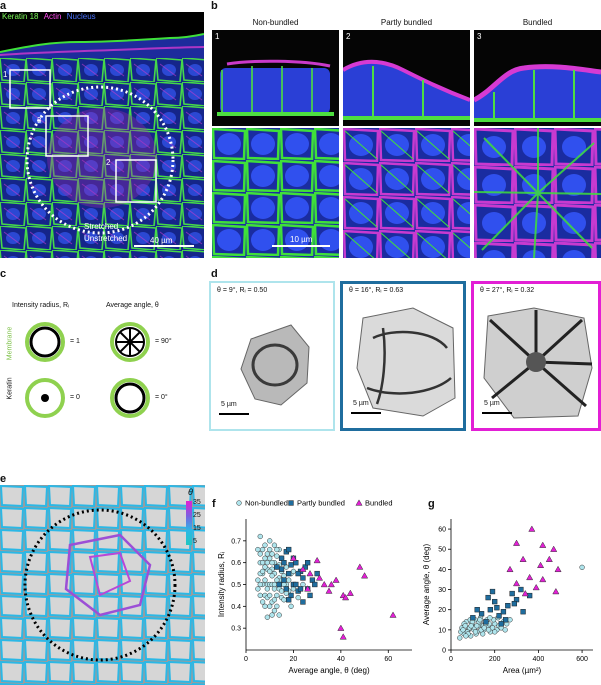  Describe the element at coordinates (3, 479) in the screenshot. I see `panel-e-letter: e` at that location.